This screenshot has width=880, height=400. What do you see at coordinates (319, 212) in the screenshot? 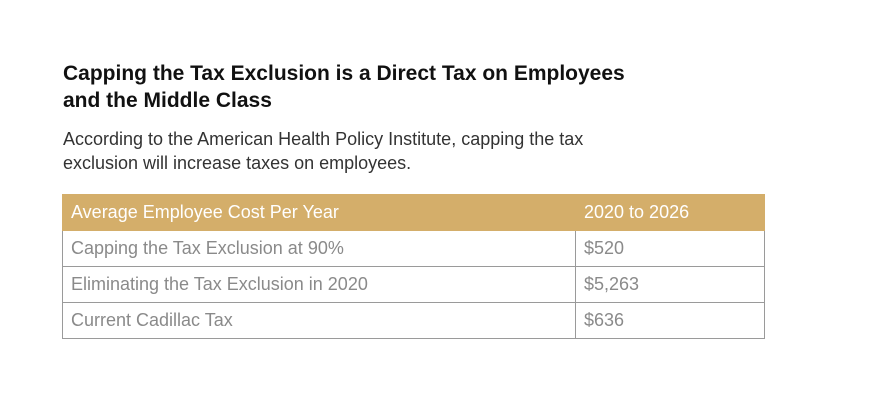
I see `header-cell-label: Average Employee Cost Per Year` at bounding box center [319, 212].